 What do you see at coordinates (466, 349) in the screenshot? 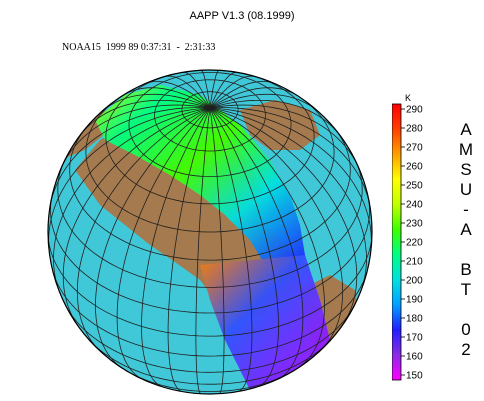
I see `colorbar-title-char: 2` at bounding box center [466, 349].